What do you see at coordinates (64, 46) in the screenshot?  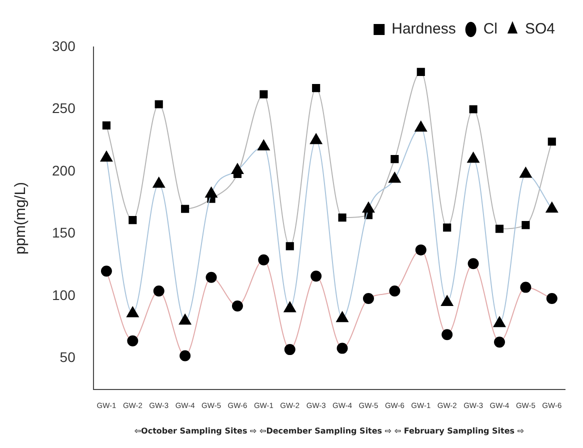 I see `y-tick-label: 300` at bounding box center [64, 46].